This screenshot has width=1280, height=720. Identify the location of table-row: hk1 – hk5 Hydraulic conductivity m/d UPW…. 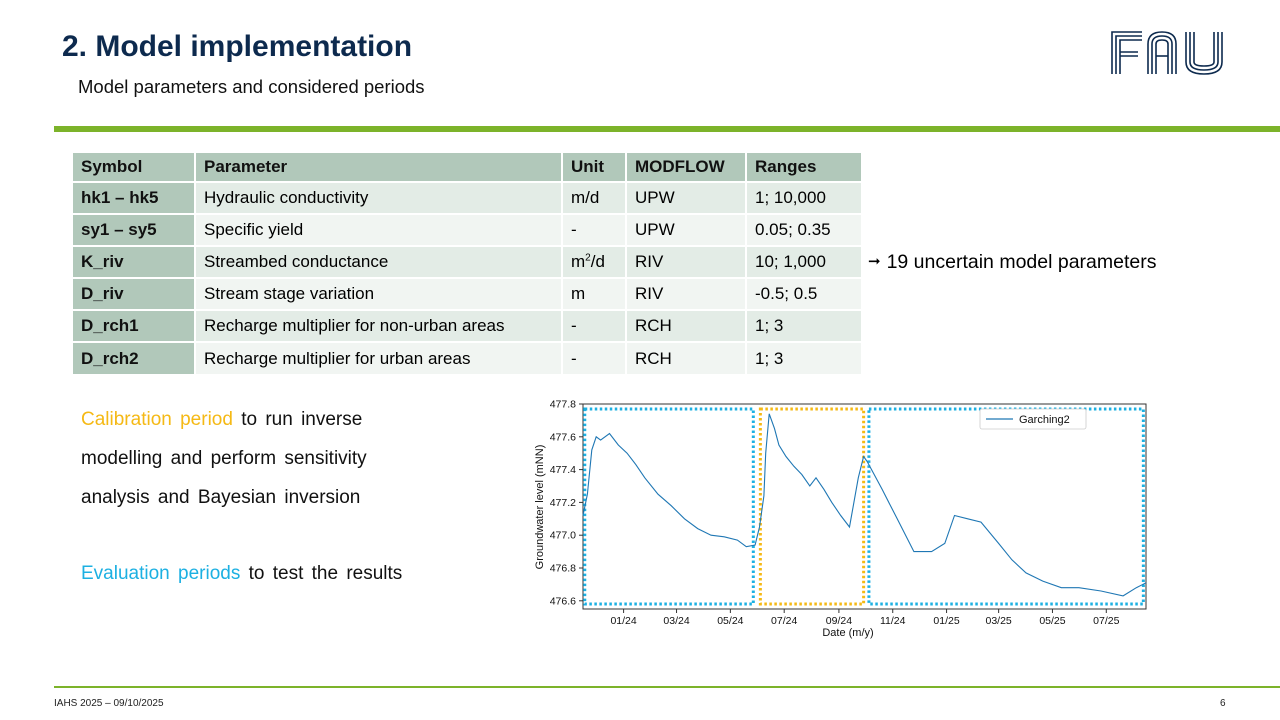
(467, 198).